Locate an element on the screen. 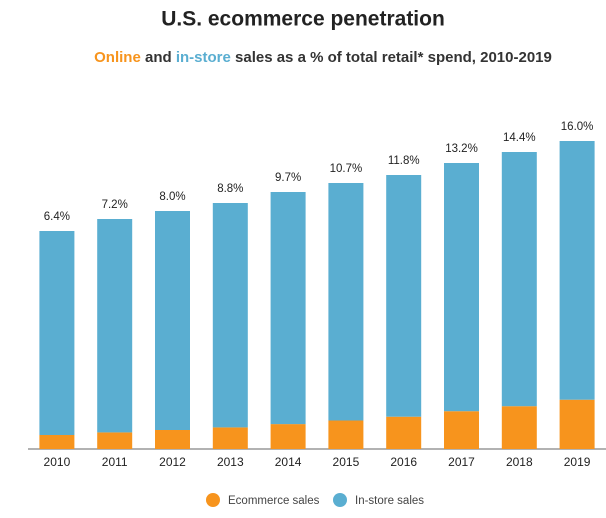 The image size is (606, 518). subtitle-part: and is located at coordinates (158, 57).